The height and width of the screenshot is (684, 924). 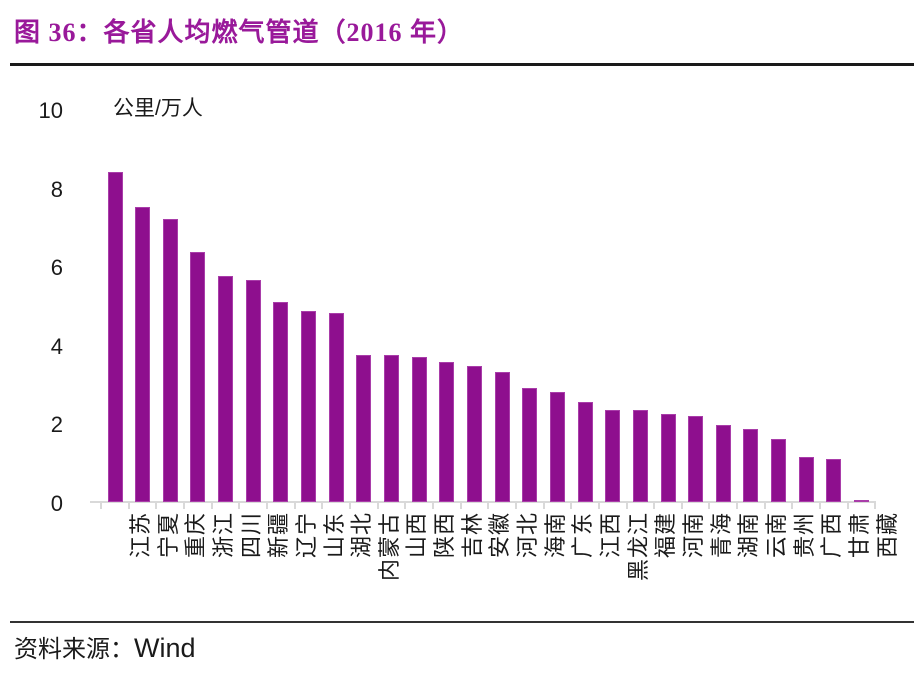 What do you see at coordinates (472, 535) in the screenshot?
I see `x-tick-label-吉林: 吉林` at bounding box center [472, 535].